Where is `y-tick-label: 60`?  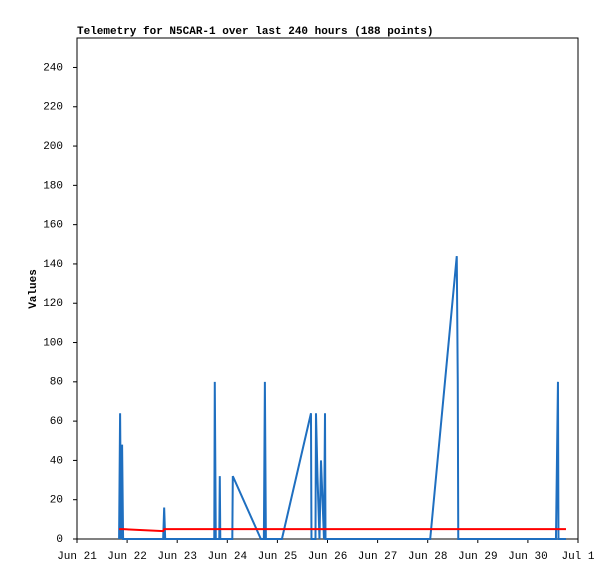
y-tick-label: 60 is located at coordinates (56, 422).